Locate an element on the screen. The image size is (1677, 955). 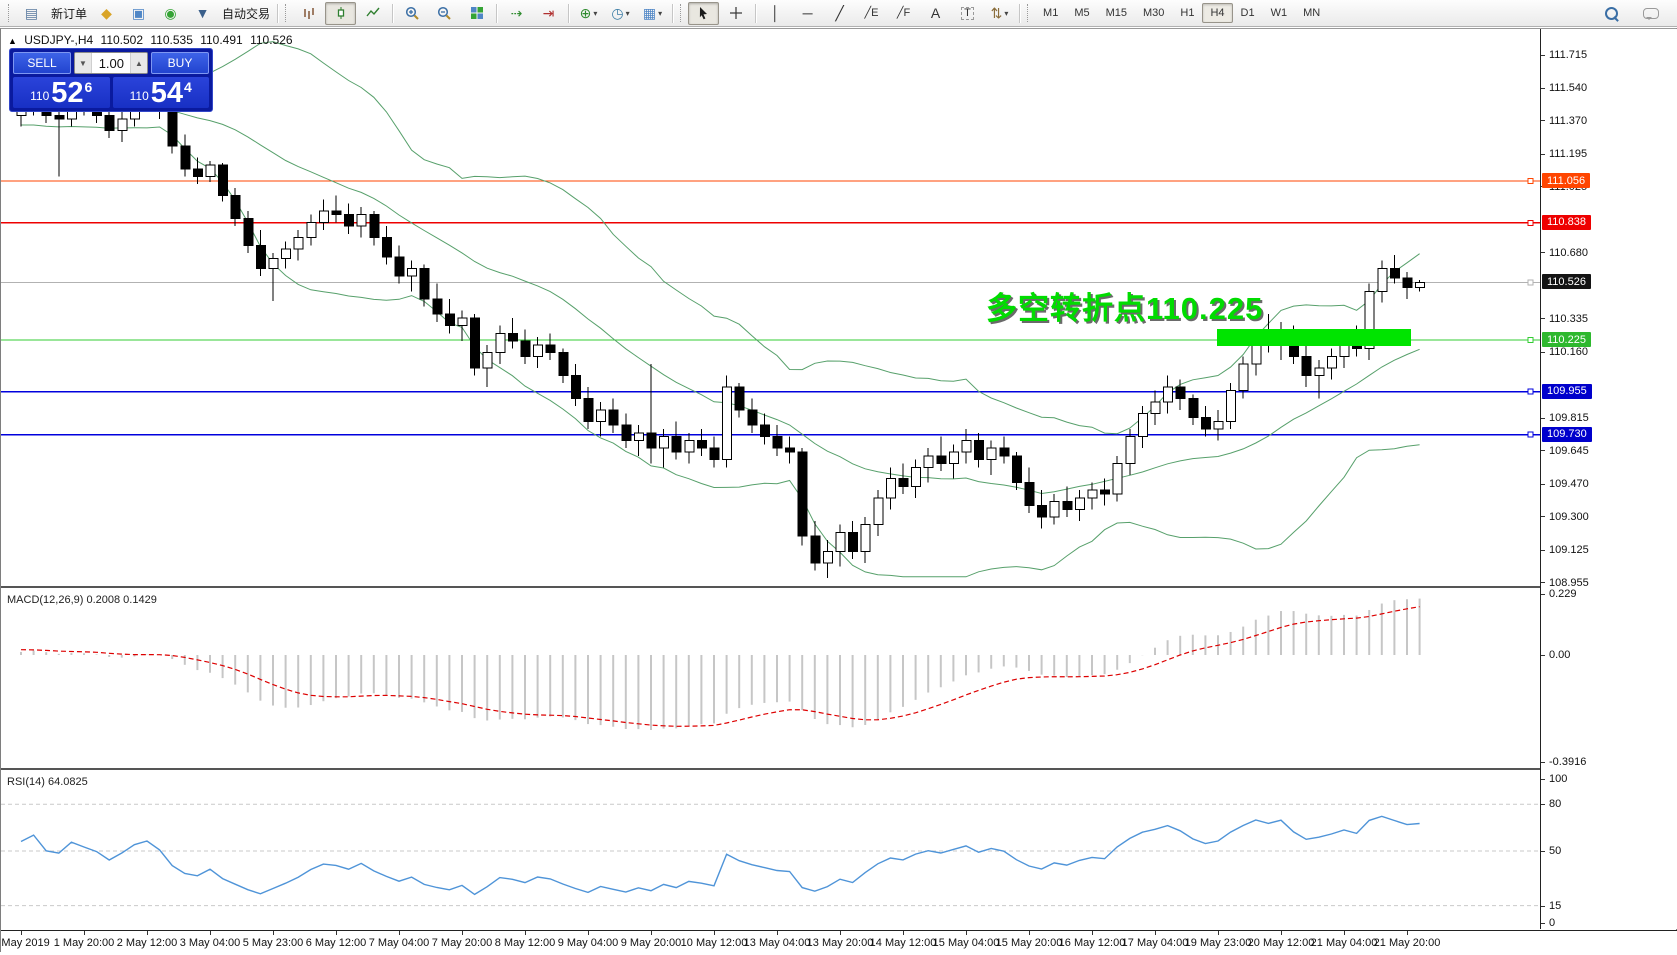
arrows-button: ⇅ ▾ is located at coordinates (999, 13).